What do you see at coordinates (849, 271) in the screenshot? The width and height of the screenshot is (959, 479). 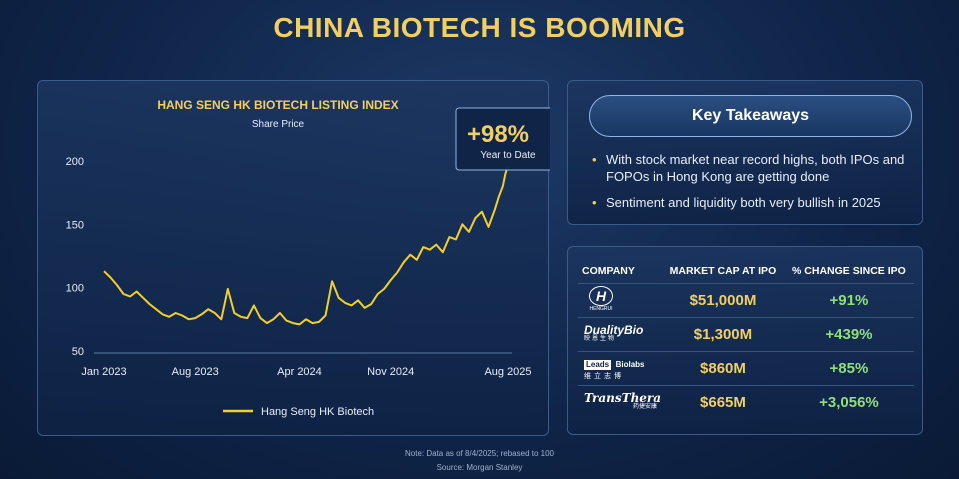 I see `header-change: % CHANGE SINCE IPO` at bounding box center [849, 271].